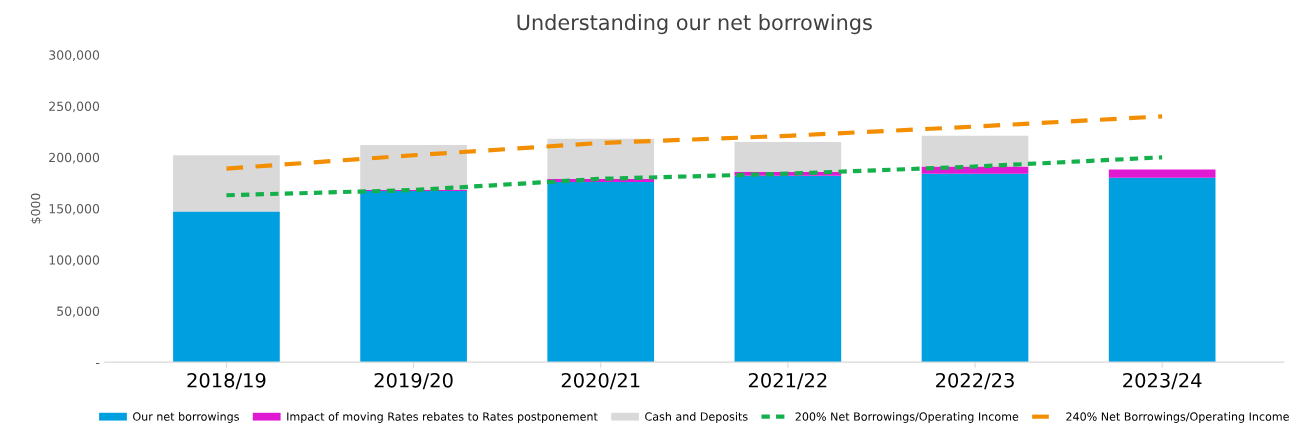 This screenshot has width=1310, height=439. Describe the element at coordinates (413, 381) in the screenshot. I see `x-tick-label: 2019/20` at that location.